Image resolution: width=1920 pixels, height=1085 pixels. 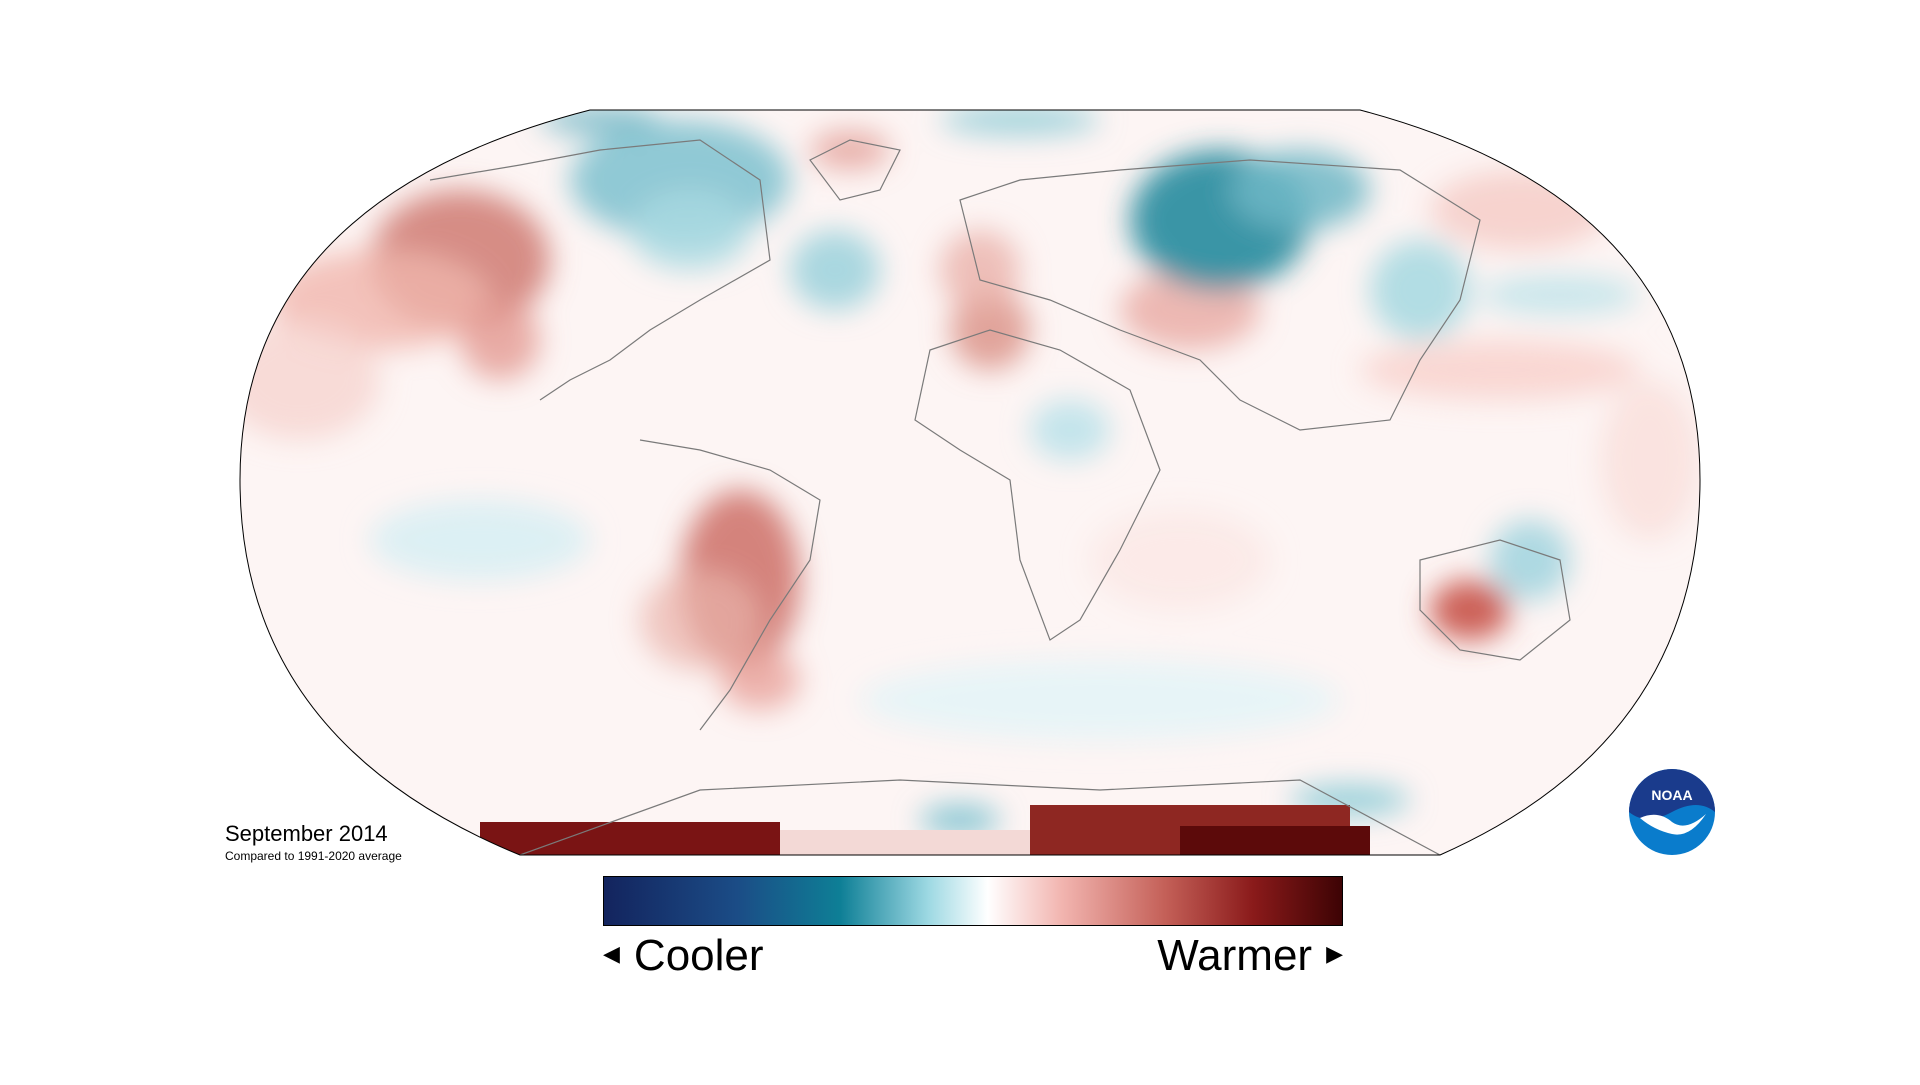 I want to click on warmer-label-group: Warmer ▶, so click(x=1250, y=957).